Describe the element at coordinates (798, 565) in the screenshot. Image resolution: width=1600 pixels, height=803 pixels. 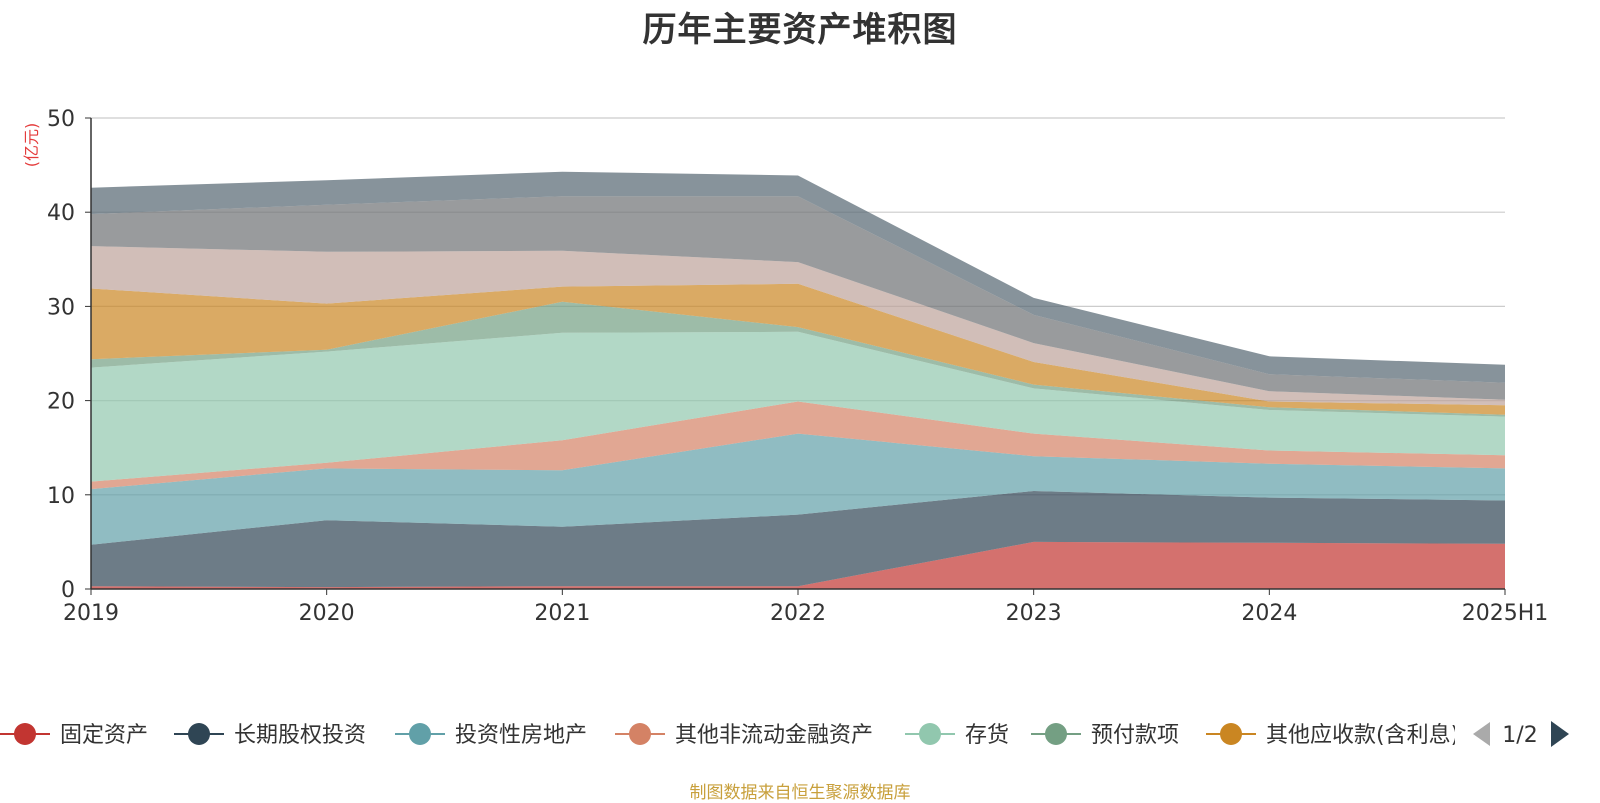
I see `area-series-固定资产` at that location.